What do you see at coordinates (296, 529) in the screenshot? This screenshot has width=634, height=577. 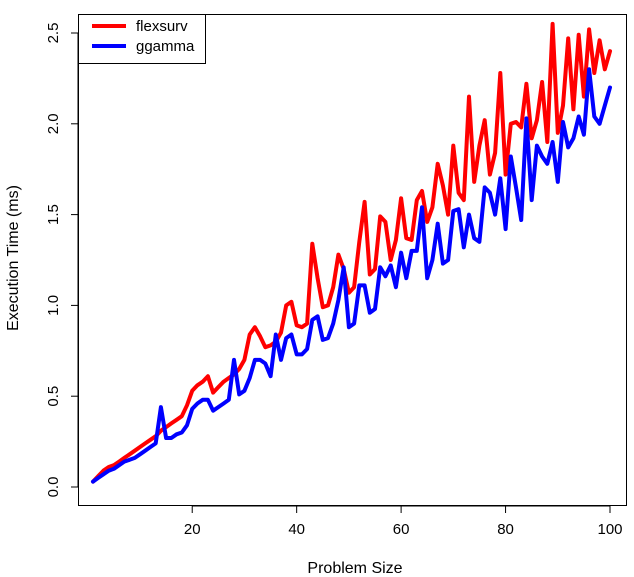 I see `x-tick-label: 40` at bounding box center [296, 529].